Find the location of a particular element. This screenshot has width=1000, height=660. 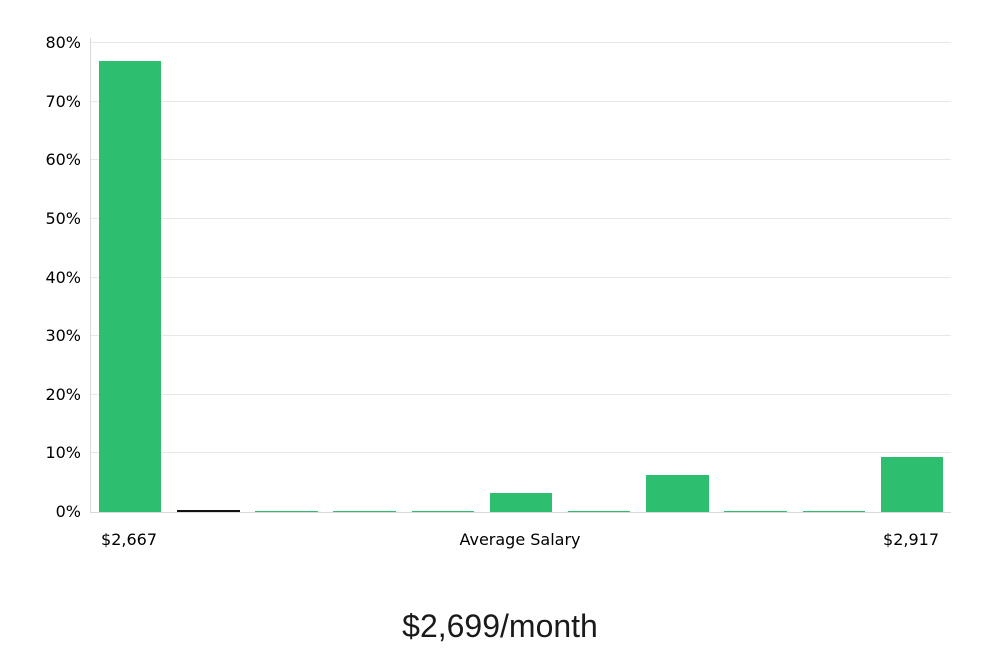

y-tick-label: 10% is located at coordinates (63, 453).